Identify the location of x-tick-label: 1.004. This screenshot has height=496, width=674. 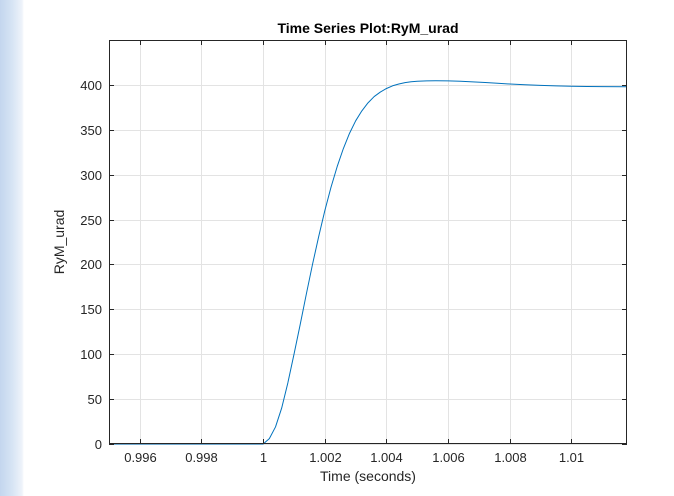
(386, 457).